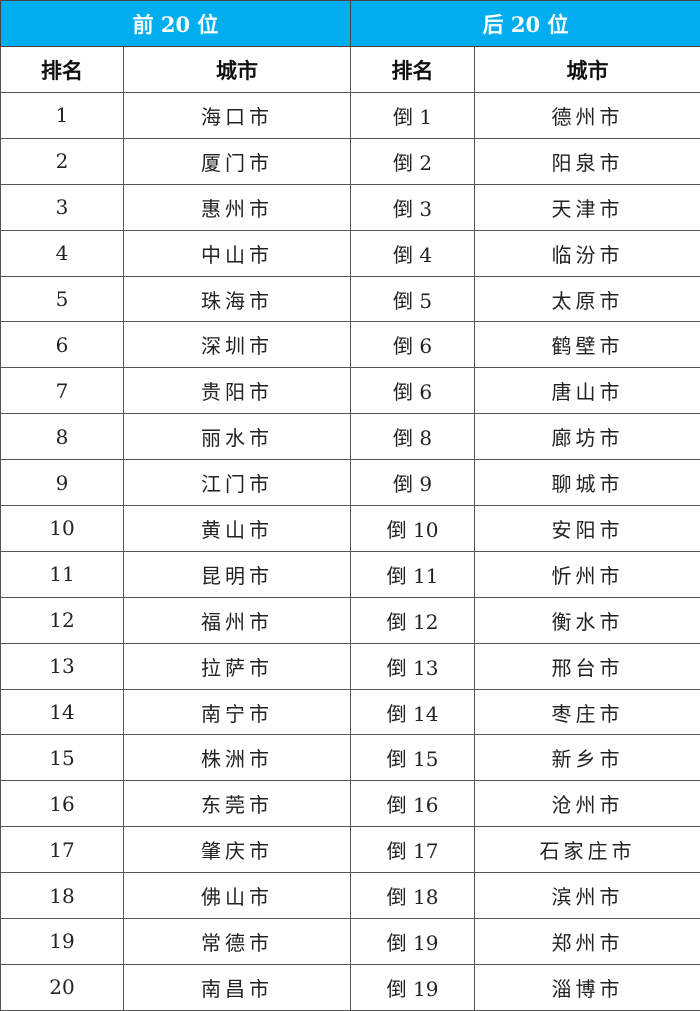  I want to click on table-row: 14 南宁市倒 14 枣庄市, so click(350, 712).